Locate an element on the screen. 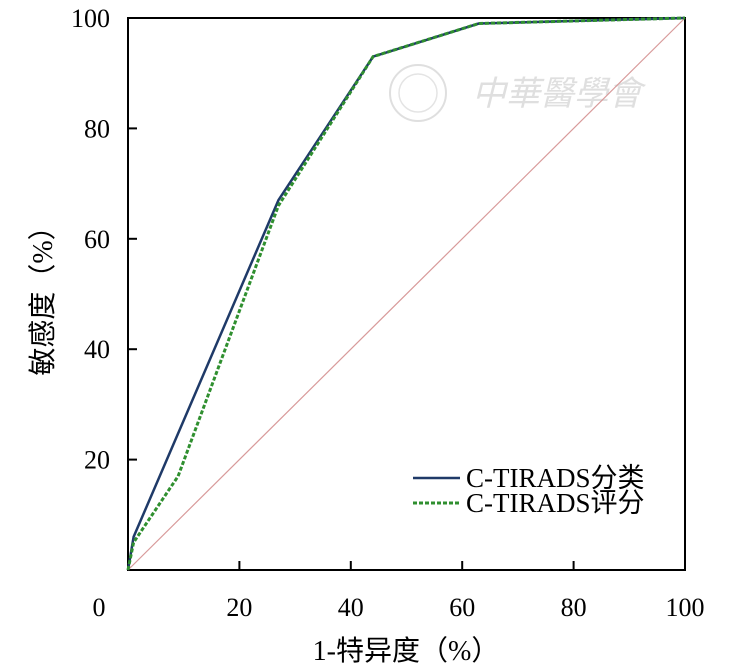 This screenshot has width=736, height=671. watermark-seal-inner is located at coordinates (418, 93).